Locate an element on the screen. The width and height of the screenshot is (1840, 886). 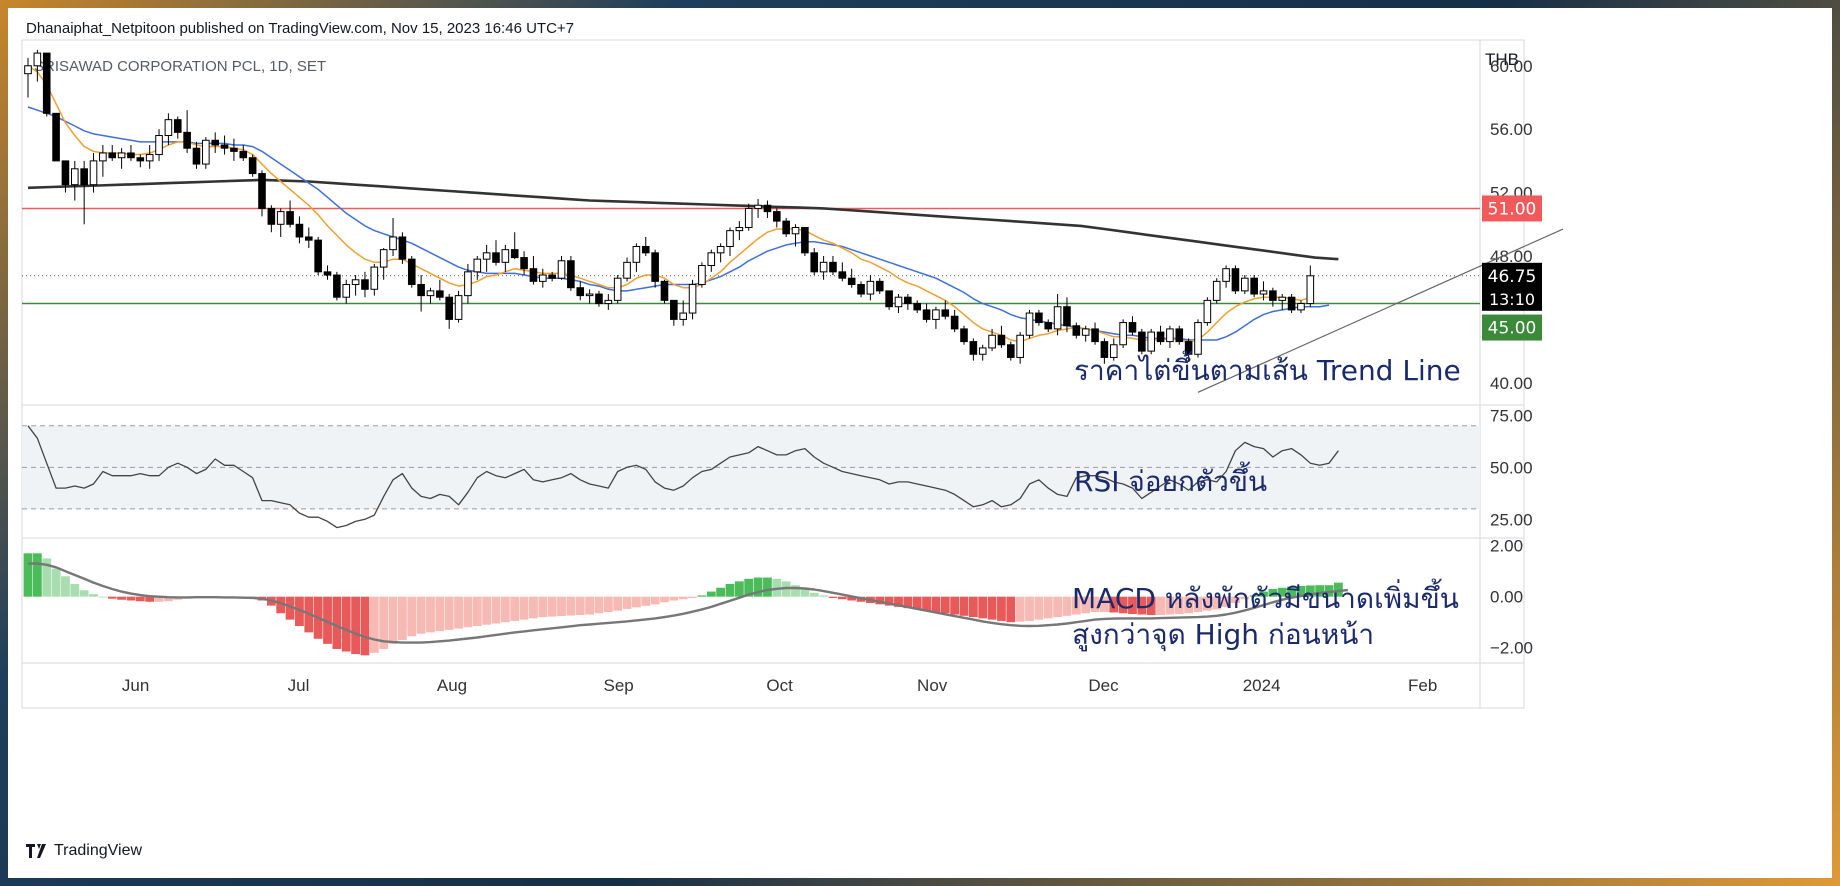
macd-tick-label: 0.00 is located at coordinates (1506, 597).